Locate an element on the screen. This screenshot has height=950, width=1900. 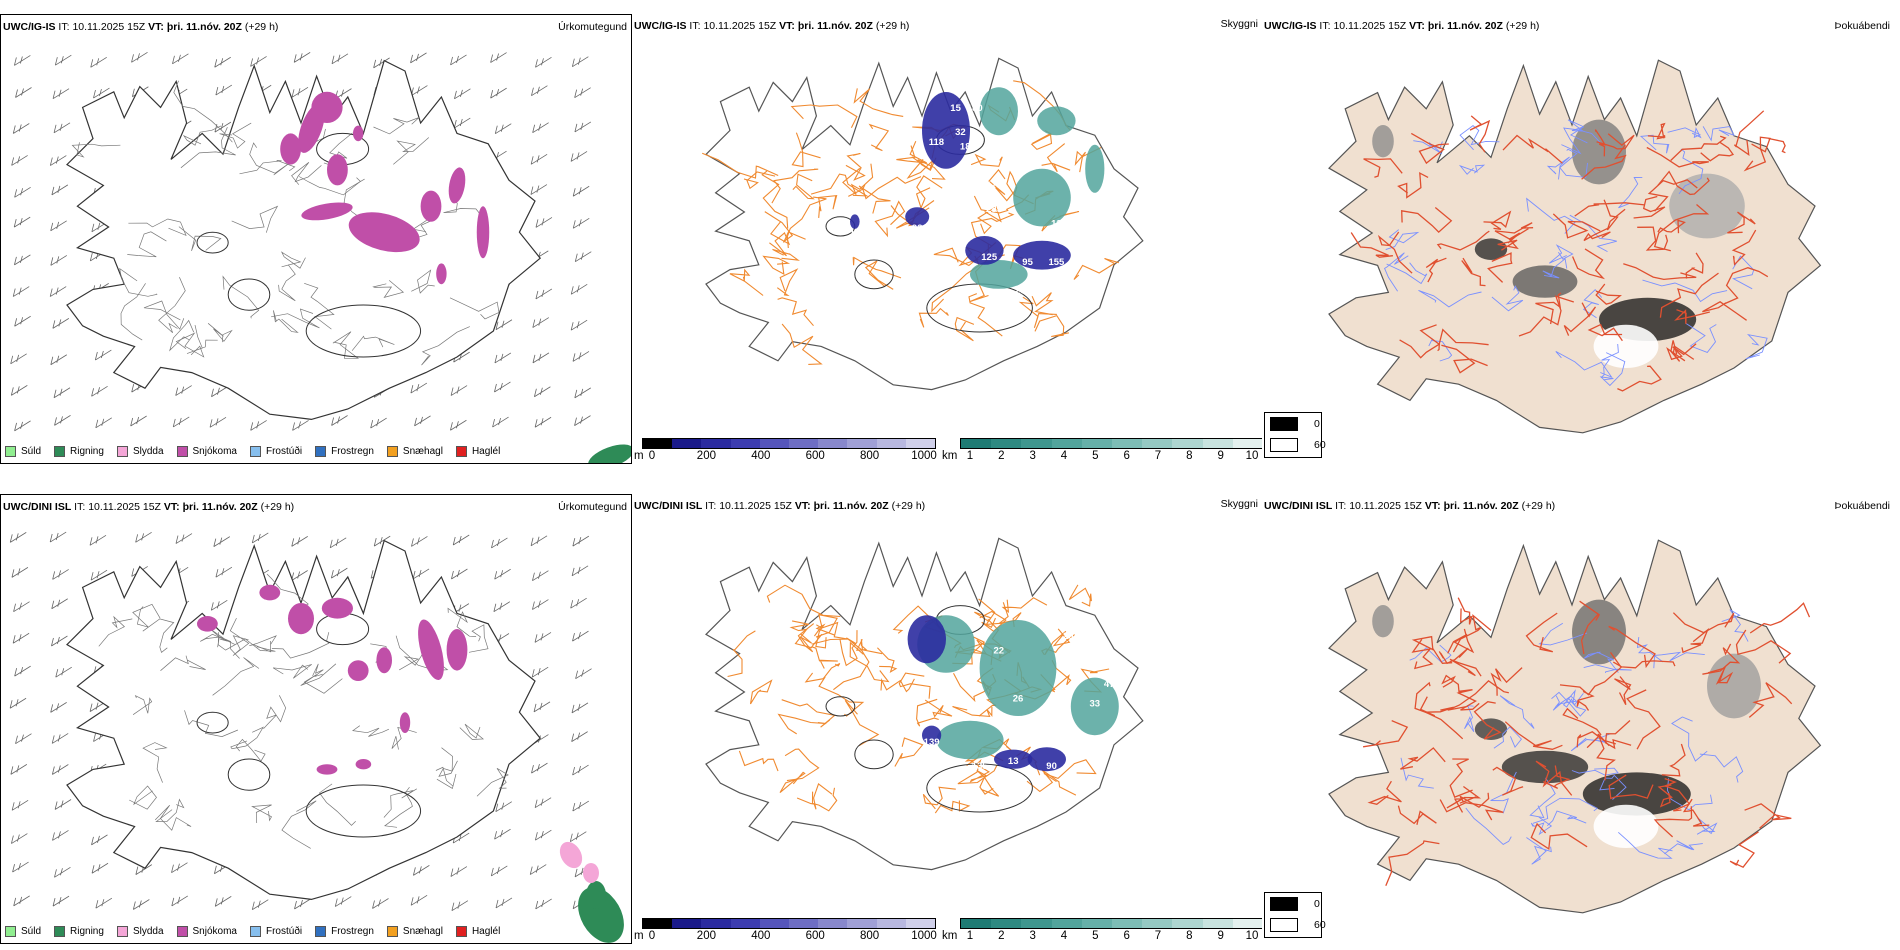
ceiling-label: 77 is located at coordinates (1047, 727).